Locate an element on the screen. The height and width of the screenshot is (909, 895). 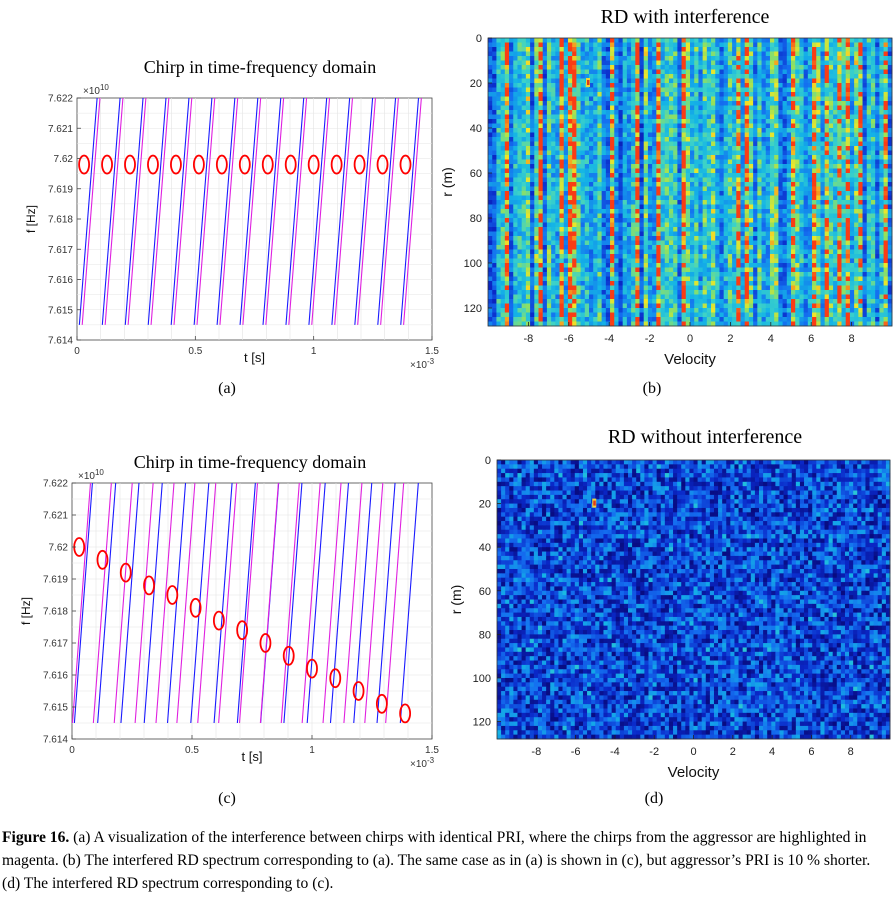
x-axis-label: Velocity is located at coordinates (694, 772).